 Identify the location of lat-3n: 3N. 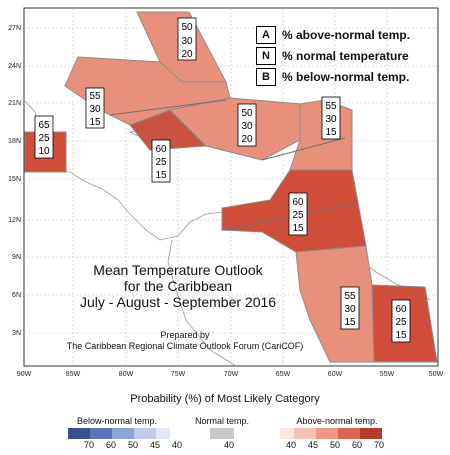
(16, 333).